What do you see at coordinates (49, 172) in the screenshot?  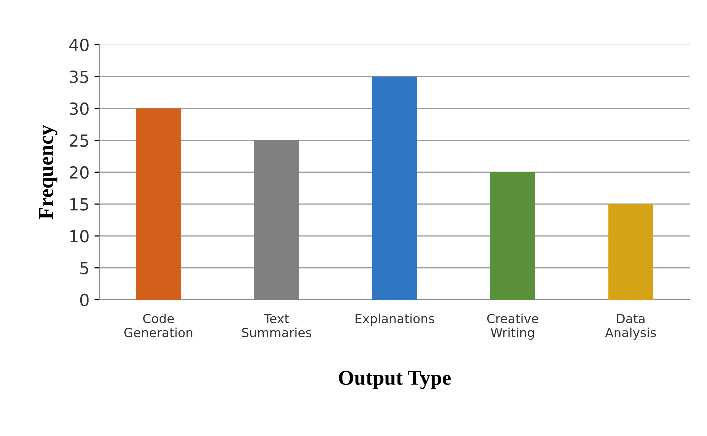 I see `y-axis-title: Frequency` at bounding box center [49, 172].